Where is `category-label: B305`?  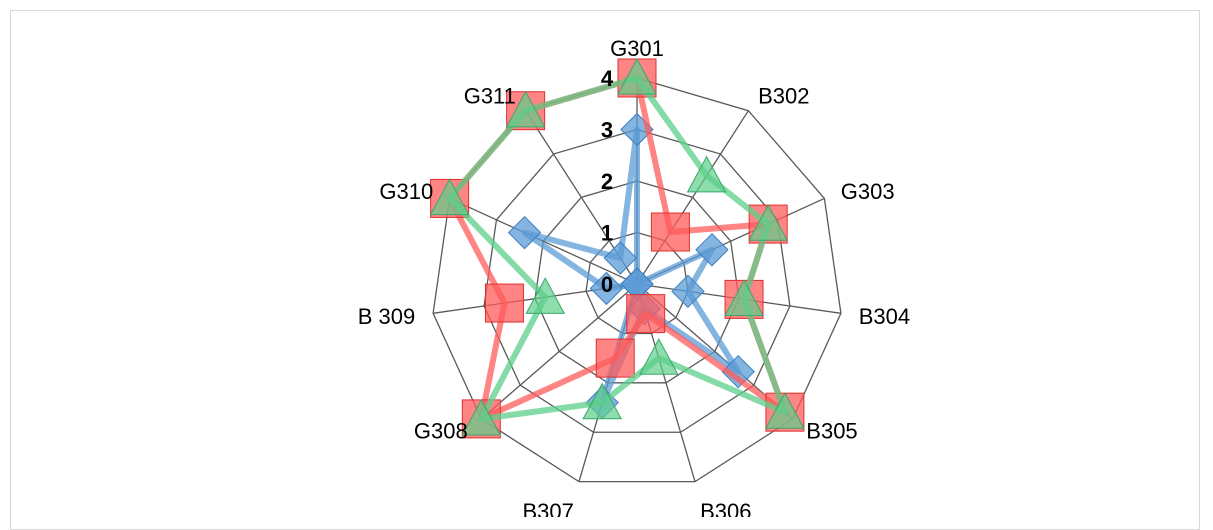 category-label: B305 is located at coordinates (831, 431).